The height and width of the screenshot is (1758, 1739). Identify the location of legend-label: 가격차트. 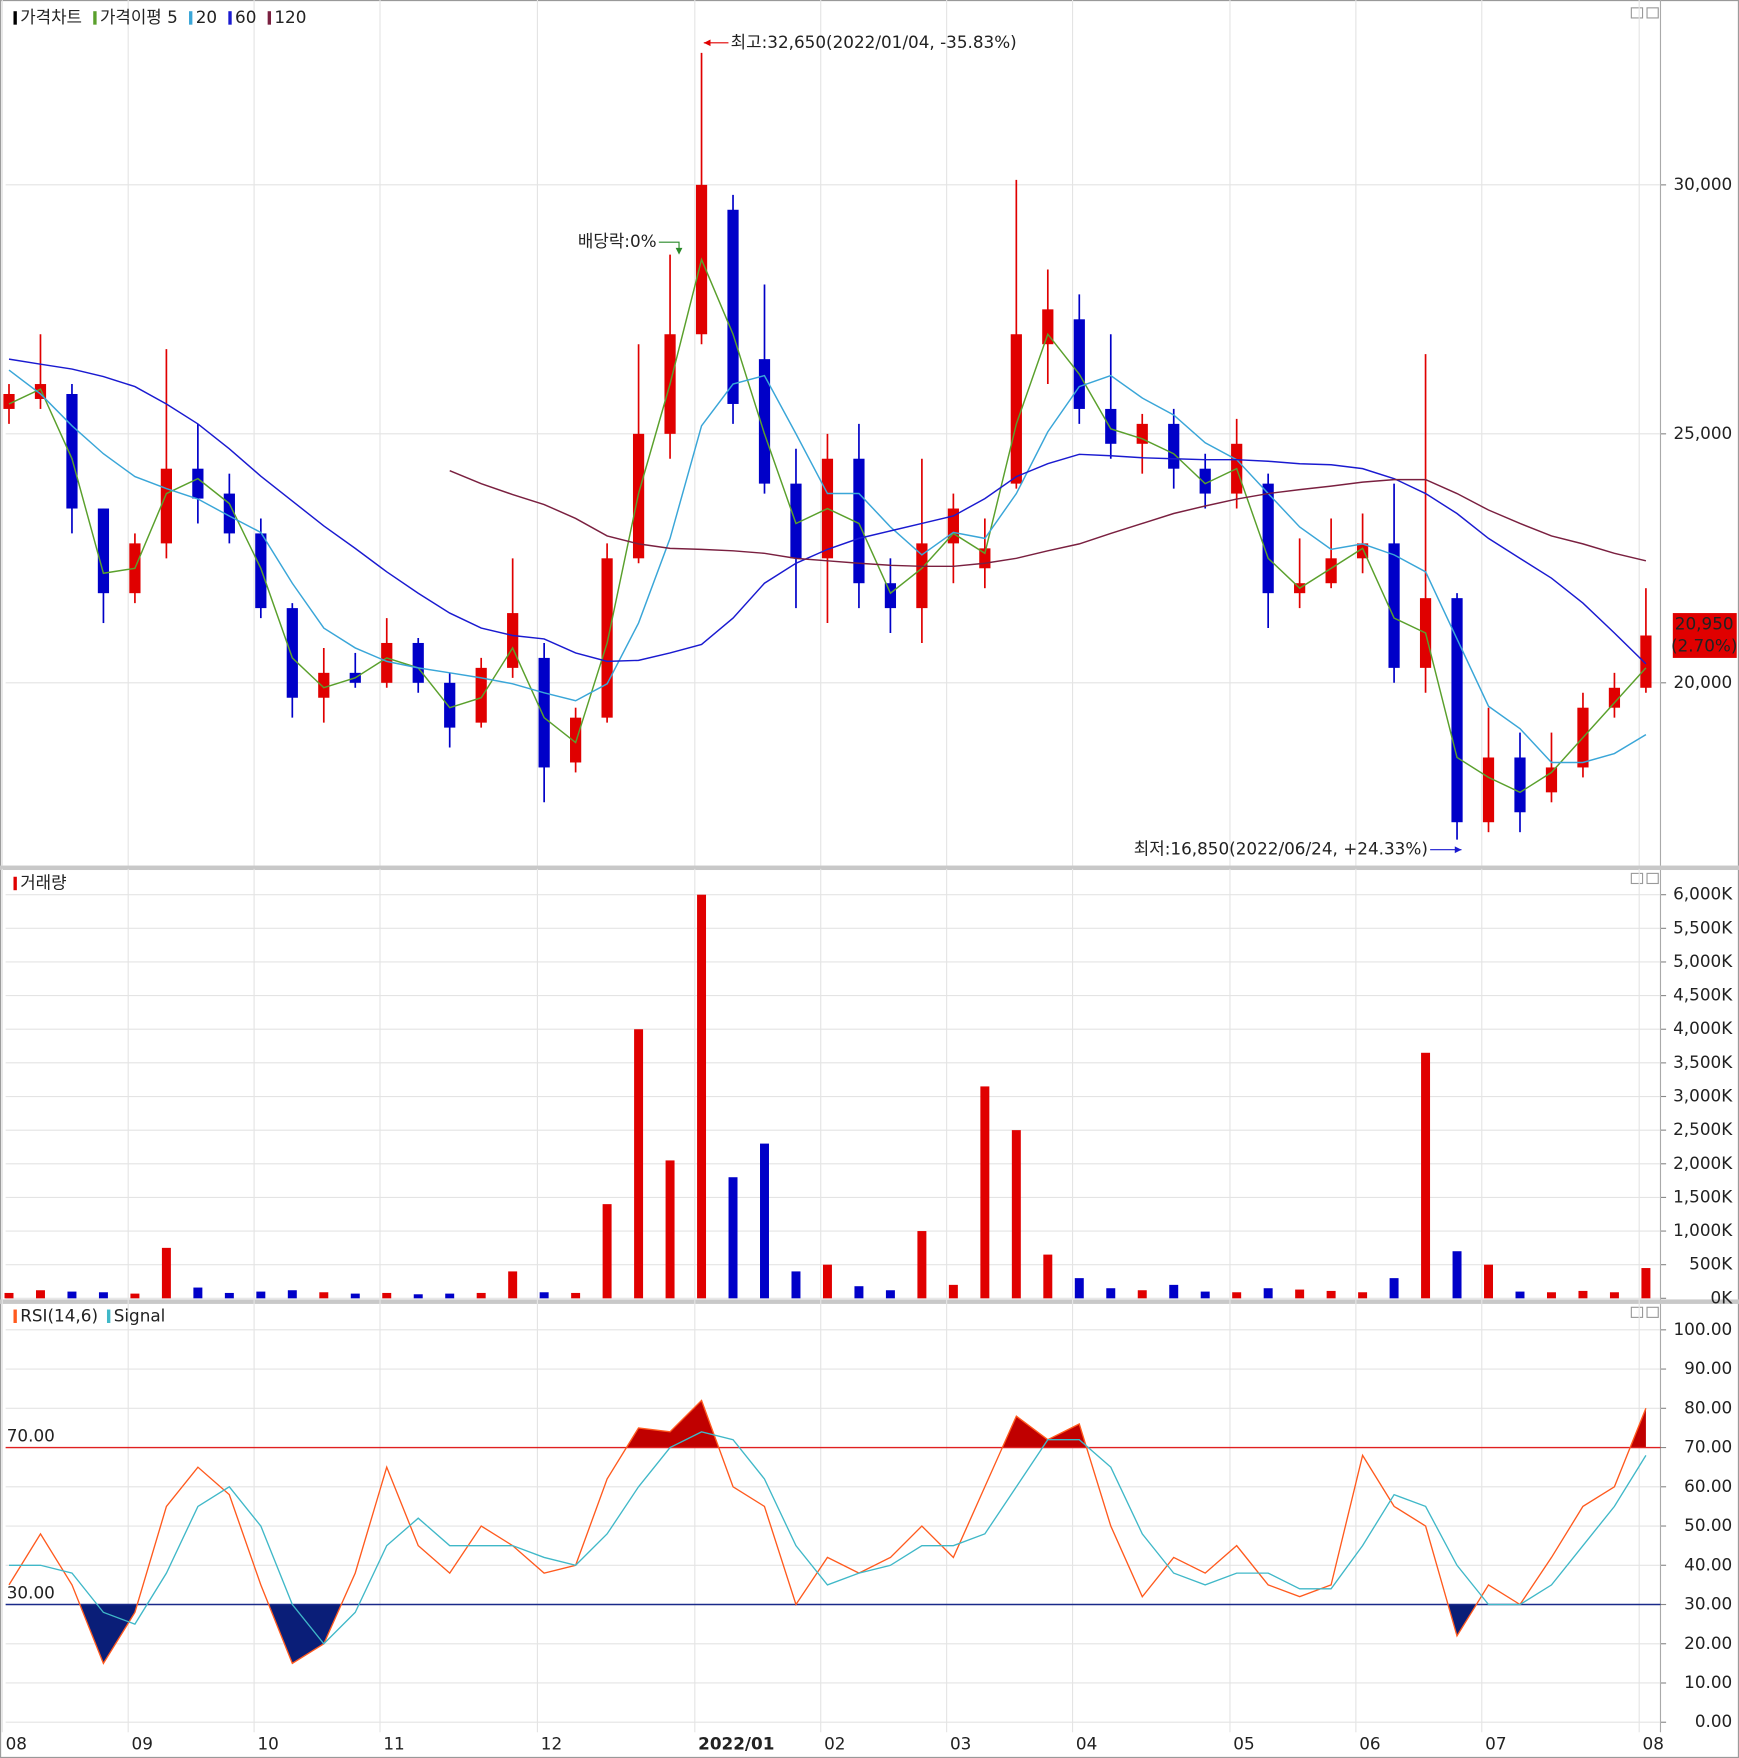
(51, 17).